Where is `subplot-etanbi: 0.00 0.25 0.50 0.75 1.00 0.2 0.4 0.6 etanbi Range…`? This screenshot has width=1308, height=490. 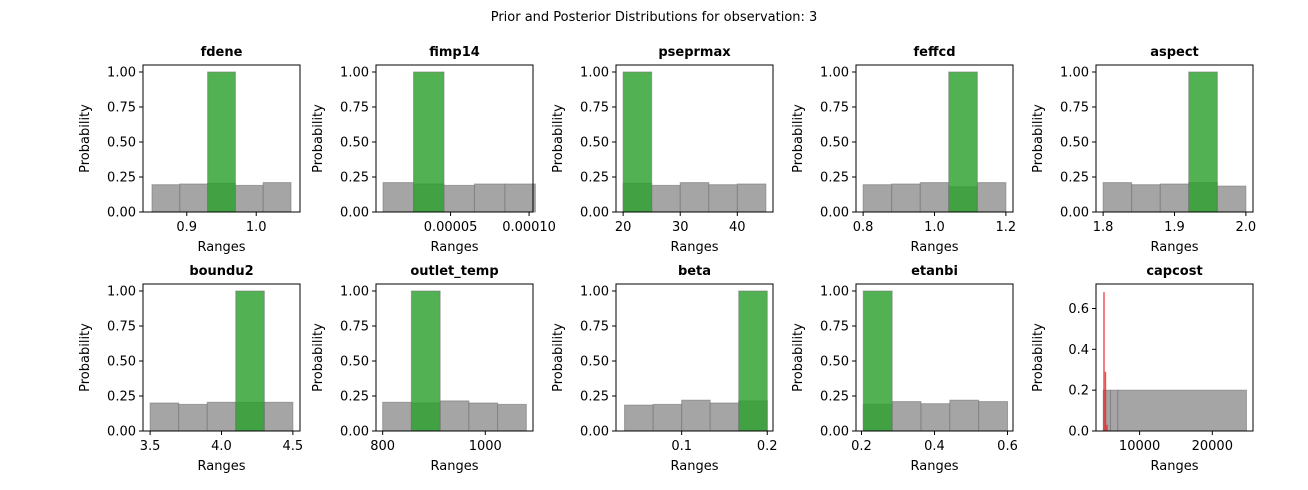
subplot-etanbi: 0.00 0.25 0.50 0.75 1.00 0.2 0.4 0.6 etanbi Range… is located at coordinates (904, 369).